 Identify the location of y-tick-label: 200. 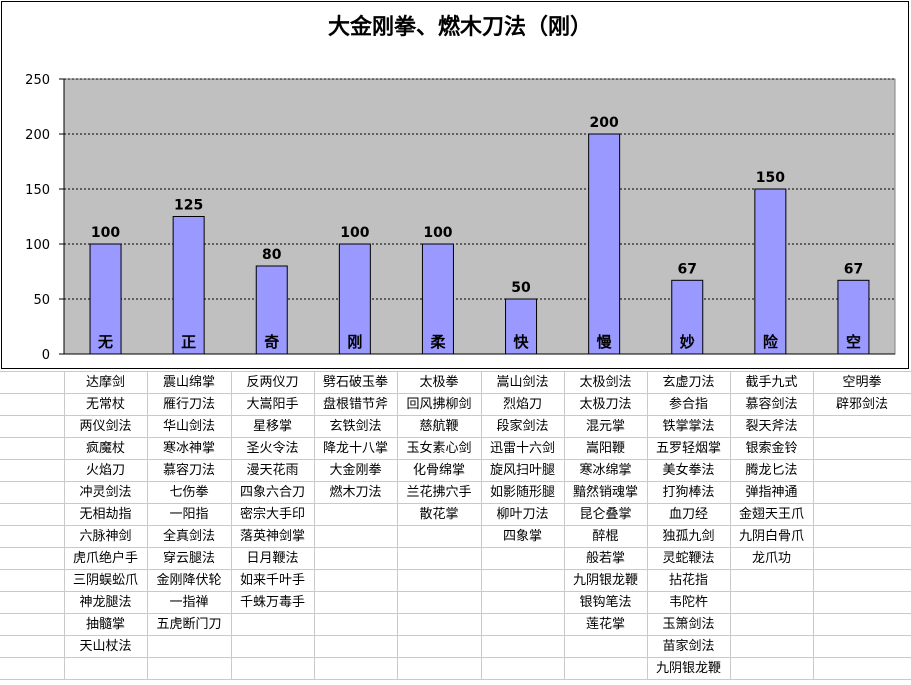
(37, 135).